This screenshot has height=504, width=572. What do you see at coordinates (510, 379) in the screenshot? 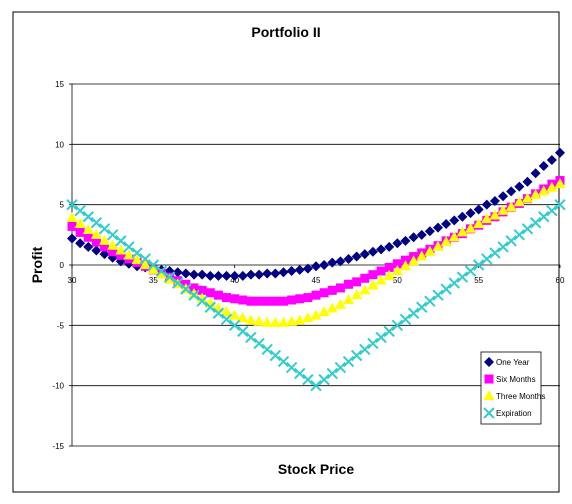
I see `legend-item-six-months: Six Months` at bounding box center [510, 379].